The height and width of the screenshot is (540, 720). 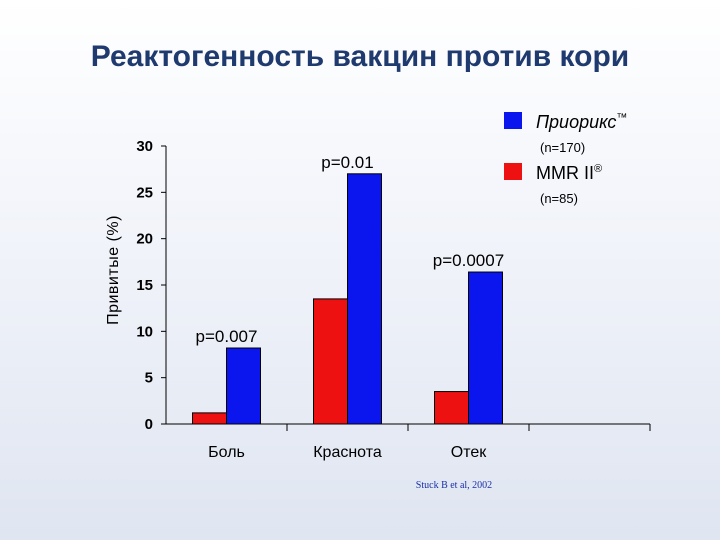 I want to click on legend-label-mark: ®, so click(x=598, y=169).